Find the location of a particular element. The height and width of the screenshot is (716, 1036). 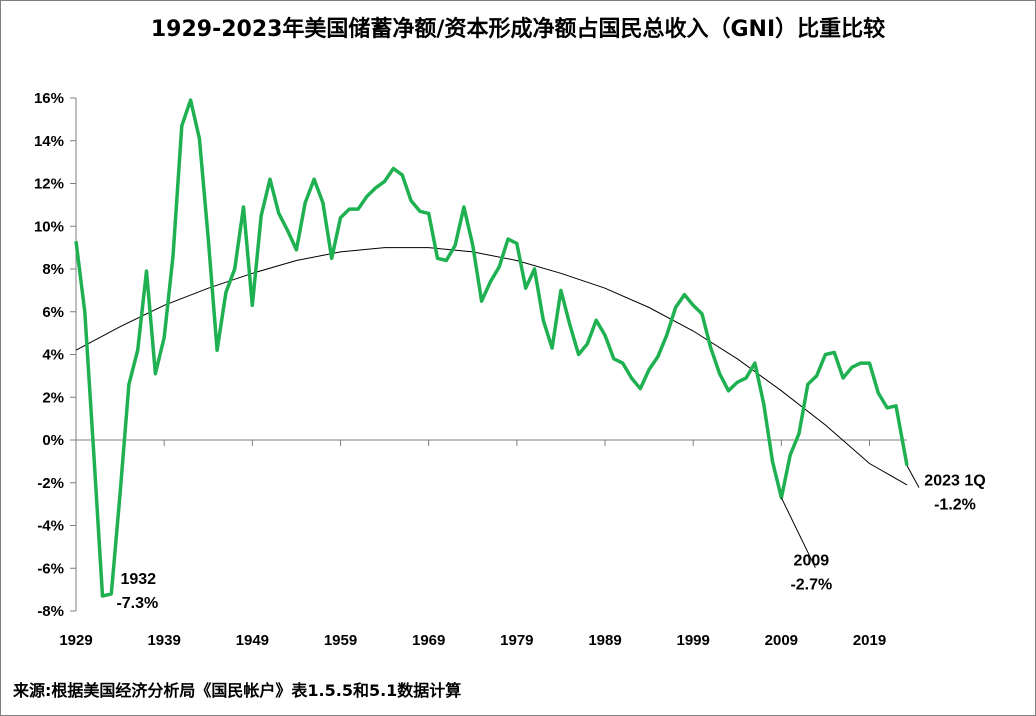

x-tick-label: 2009 is located at coordinates (781, 640).